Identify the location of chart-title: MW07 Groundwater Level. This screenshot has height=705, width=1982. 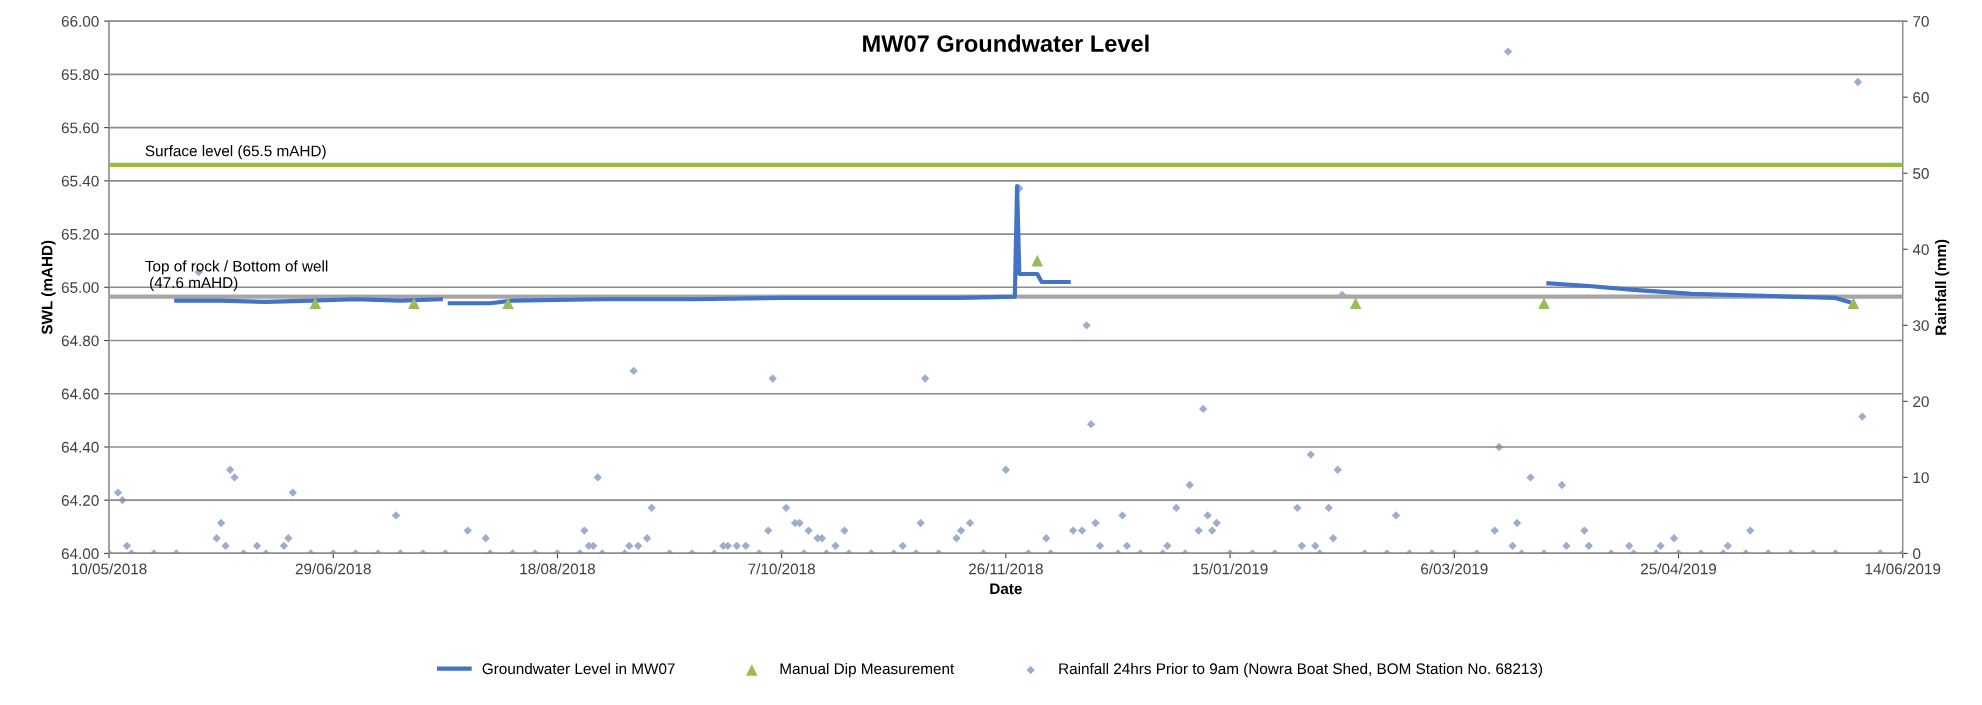
(1006, 43).